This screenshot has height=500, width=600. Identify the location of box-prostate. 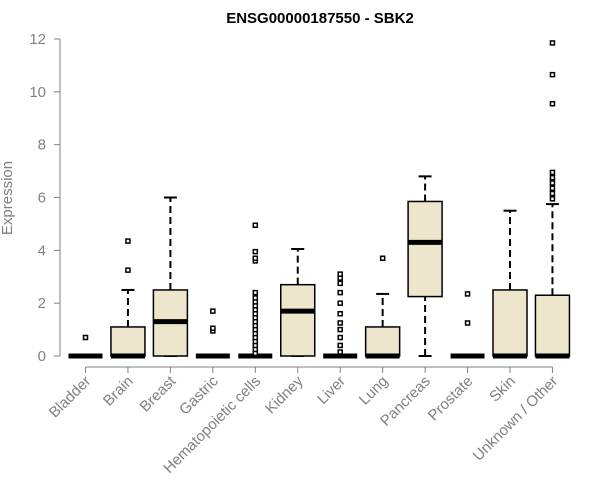
(467, 325).